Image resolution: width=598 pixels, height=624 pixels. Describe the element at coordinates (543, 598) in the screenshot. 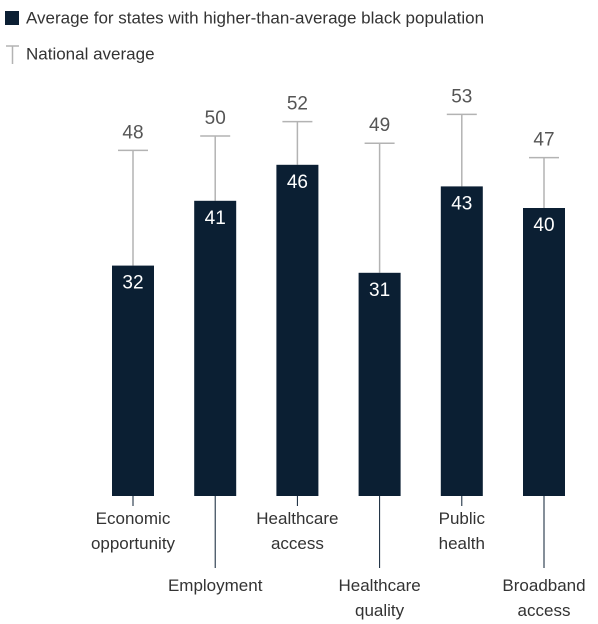

I see `x-tick-label: Broadband access` at that location.